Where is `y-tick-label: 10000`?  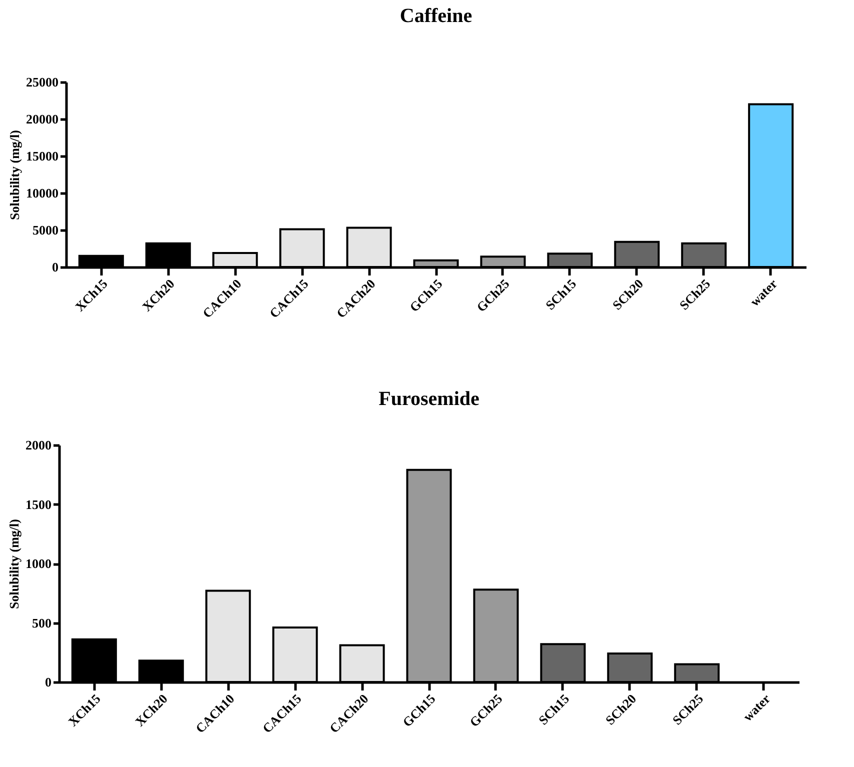
y-tick-label: 10000 is located at coordinates (42, 193).